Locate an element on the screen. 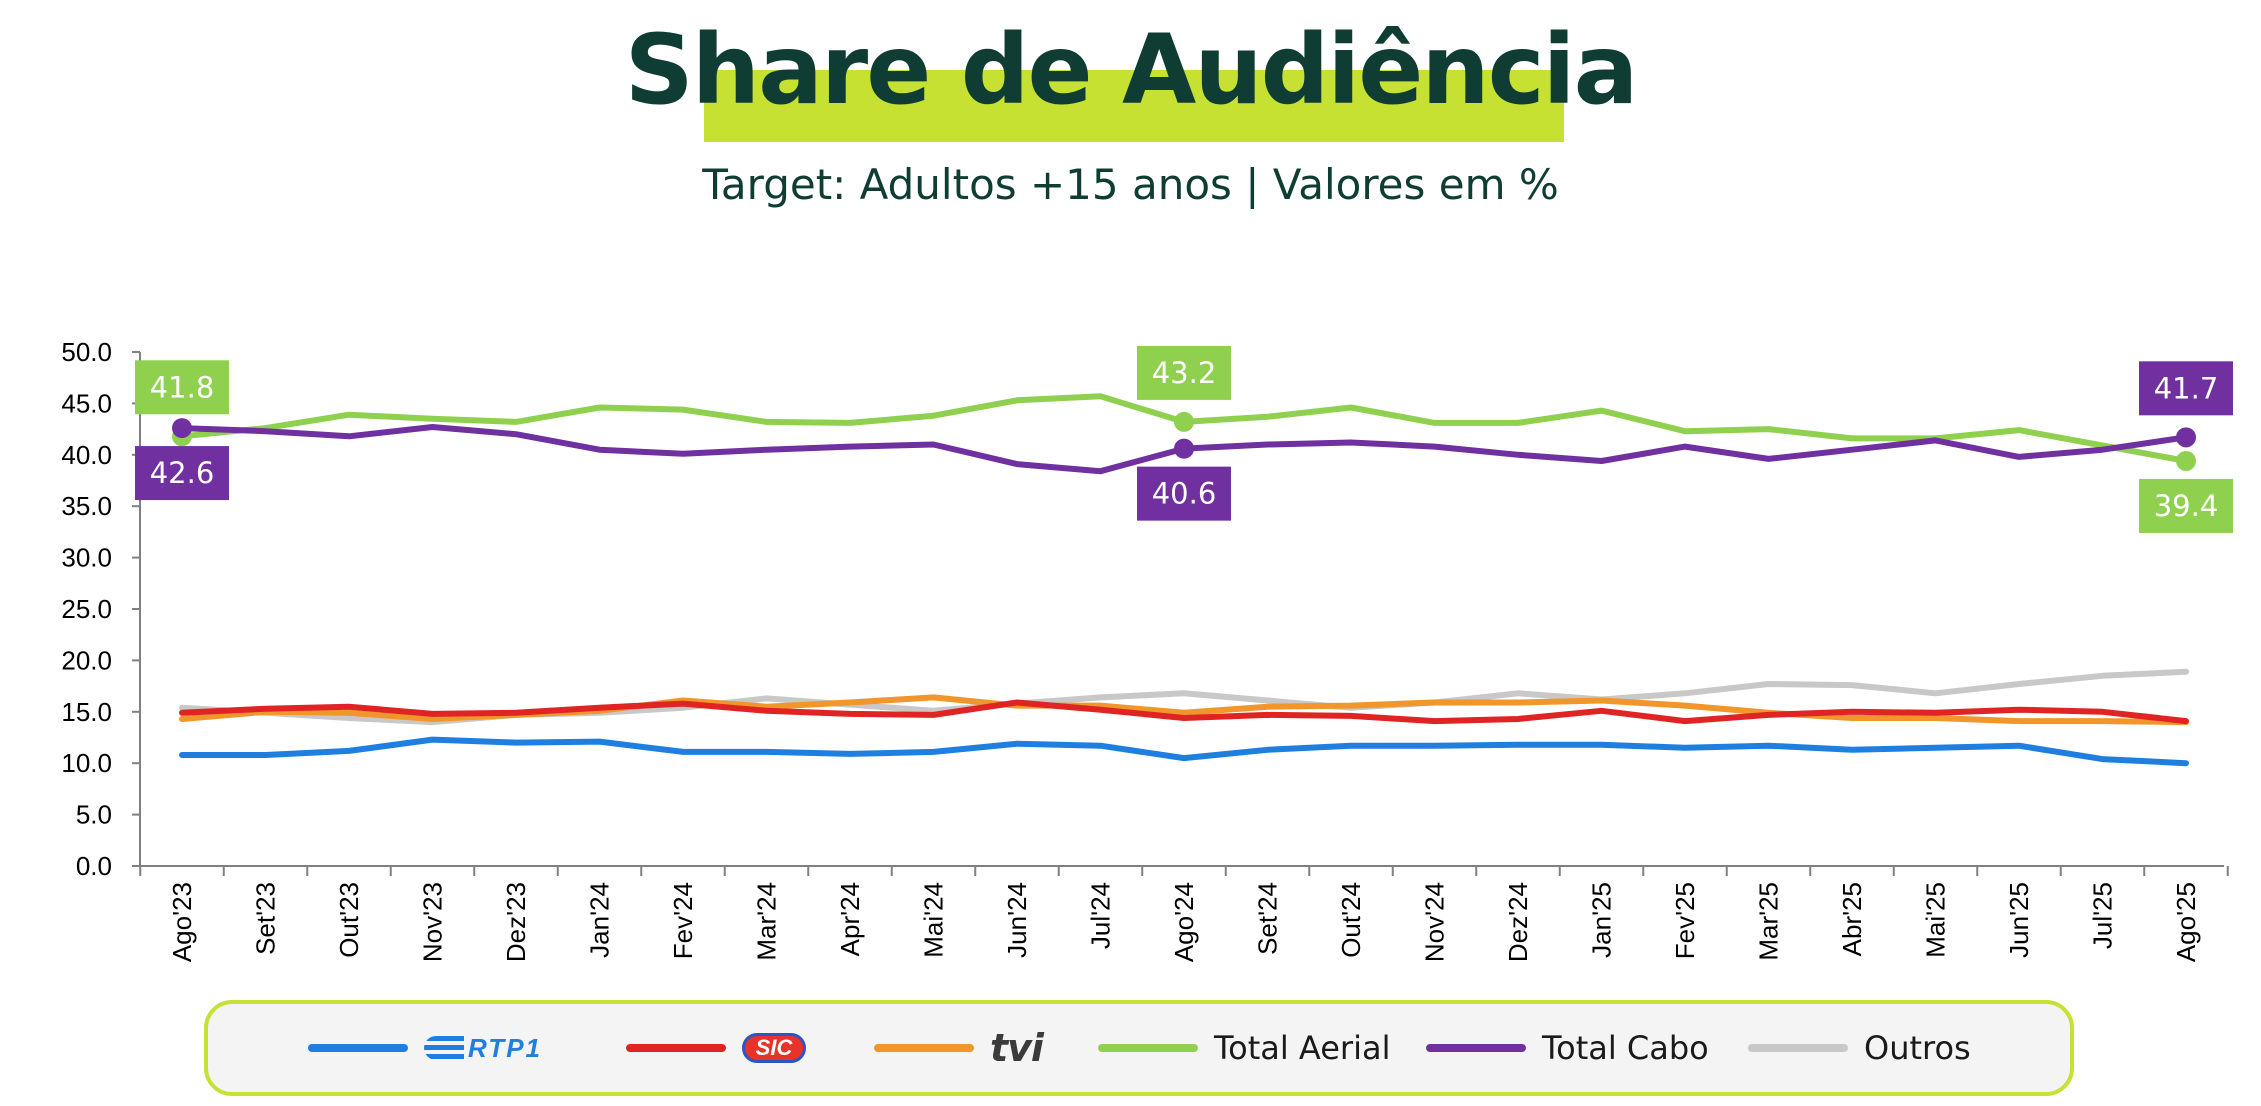  y-tick-label: 40.0 is located at coordinates (86, 455).